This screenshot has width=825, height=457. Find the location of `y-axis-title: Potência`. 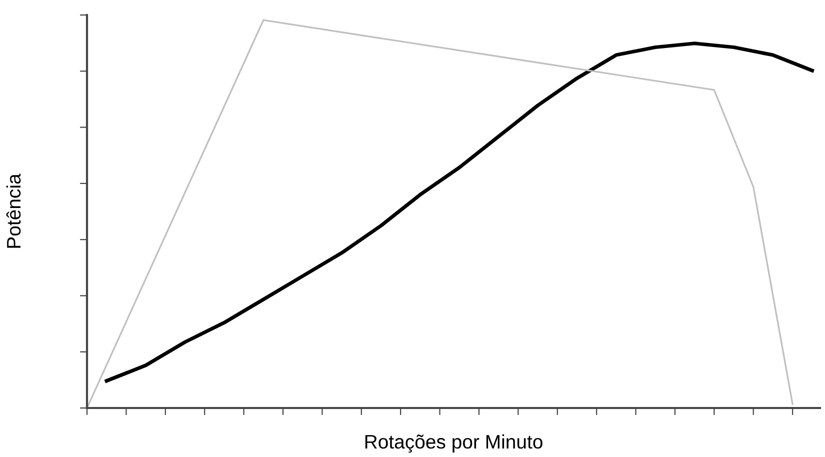

y-axis-title: Potência is located at coordinates (13, 211).